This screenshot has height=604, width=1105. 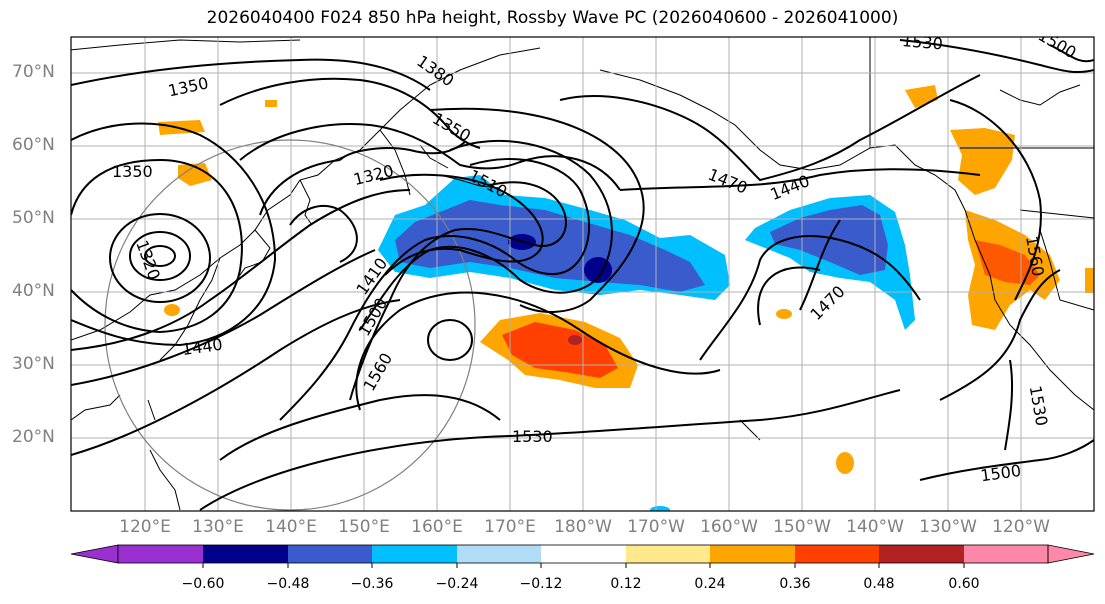 I want to click on colorbar-tick-label: −0.36, so click(x=372, y=584).